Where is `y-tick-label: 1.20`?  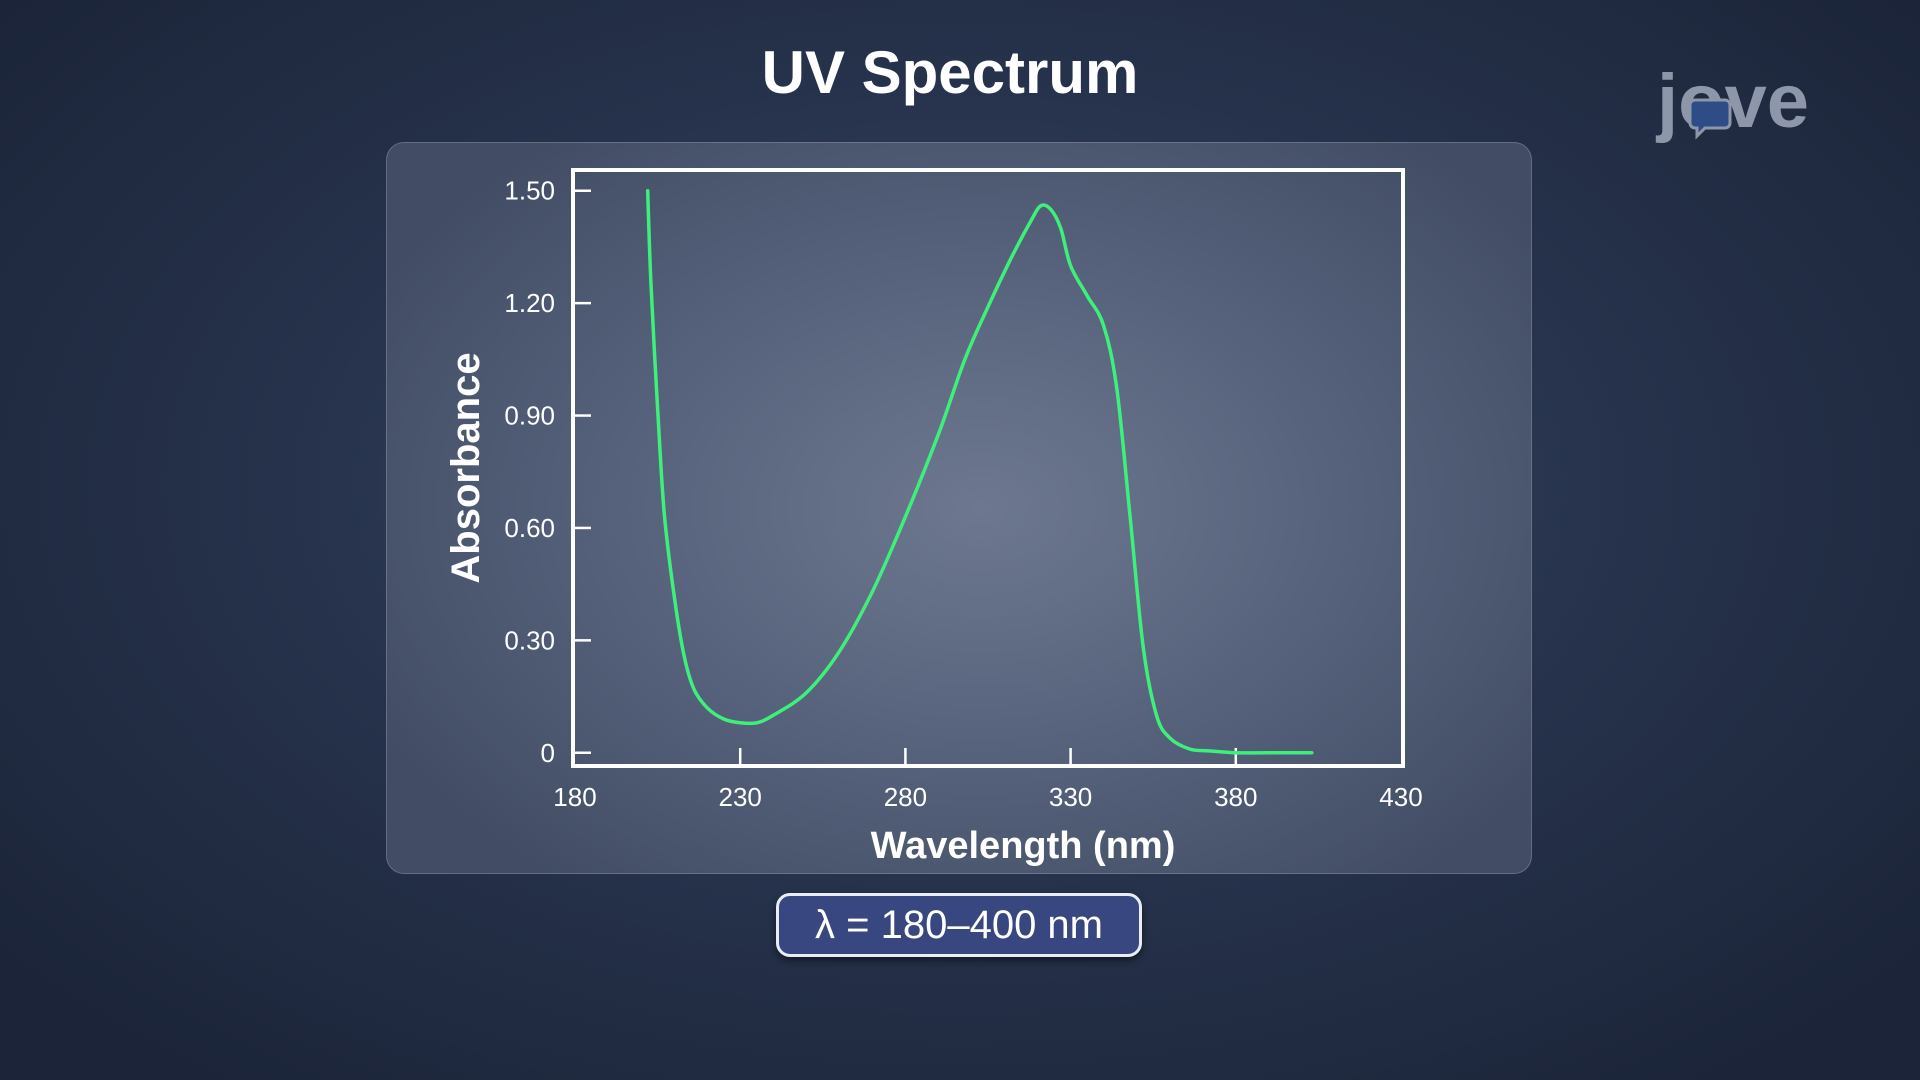
y-tick-label: 1.20 is located at coordinates (529, 303).